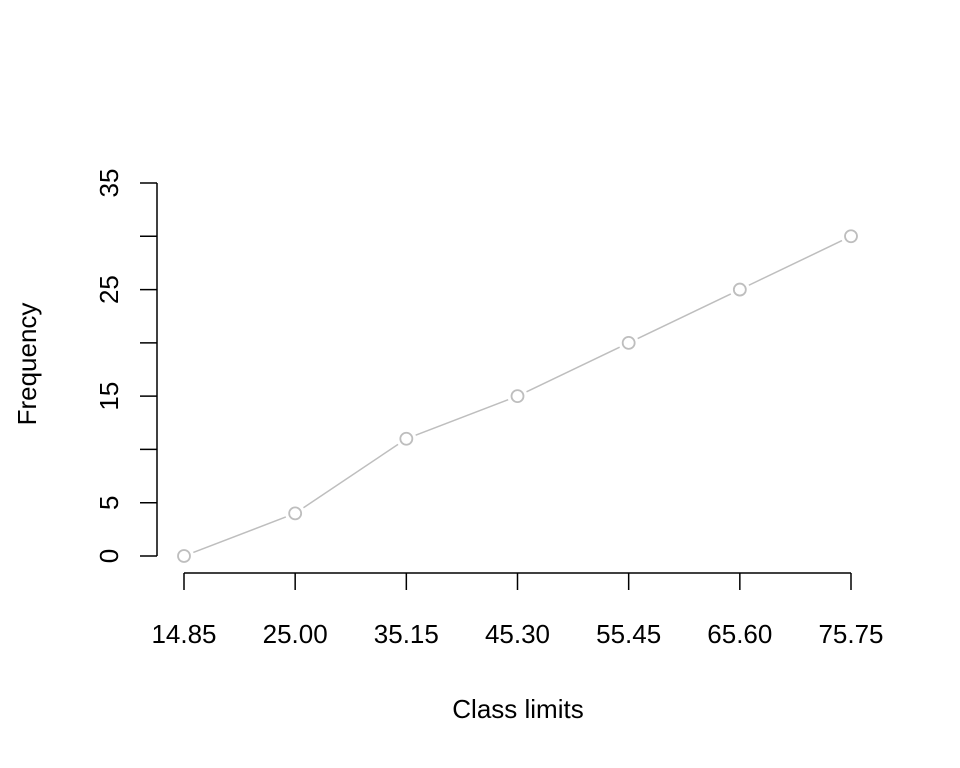  I want to click on y-tick-label: 5, so click(109, 502).